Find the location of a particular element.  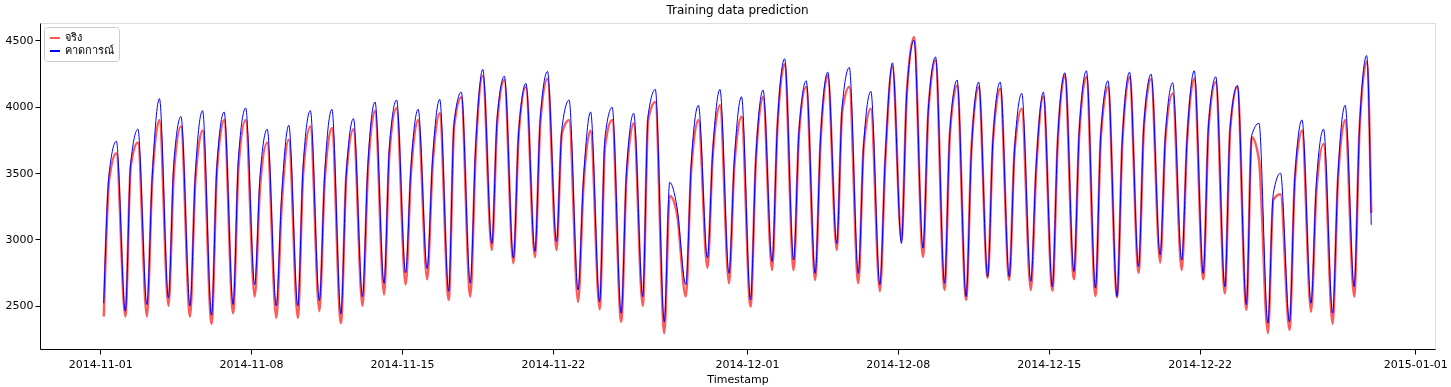

x-tick-label: 2014-12-15 is located at coordinates (1049, 364).